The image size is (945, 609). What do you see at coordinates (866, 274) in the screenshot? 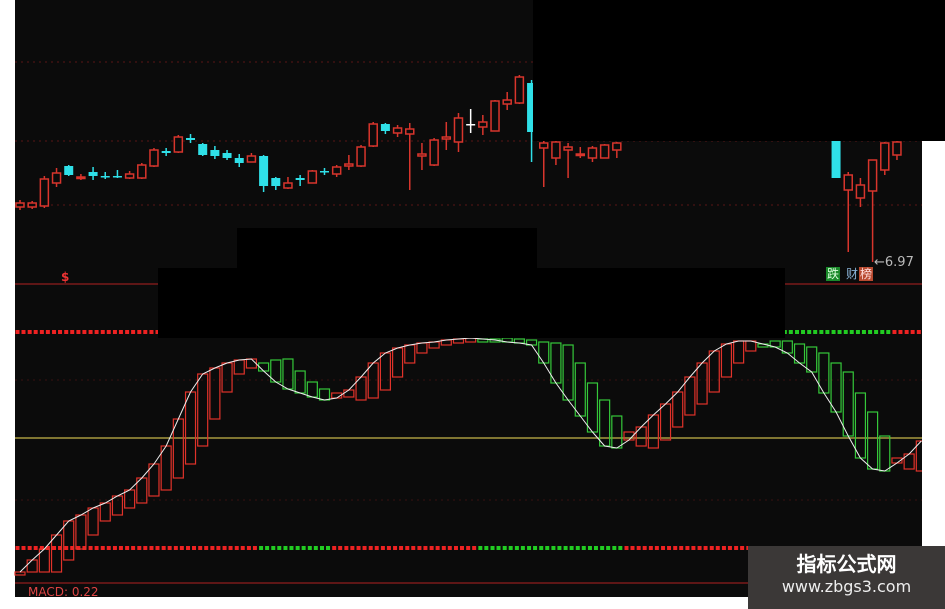
I see `rank-tag: 榜` at bounding box center [866, 274].